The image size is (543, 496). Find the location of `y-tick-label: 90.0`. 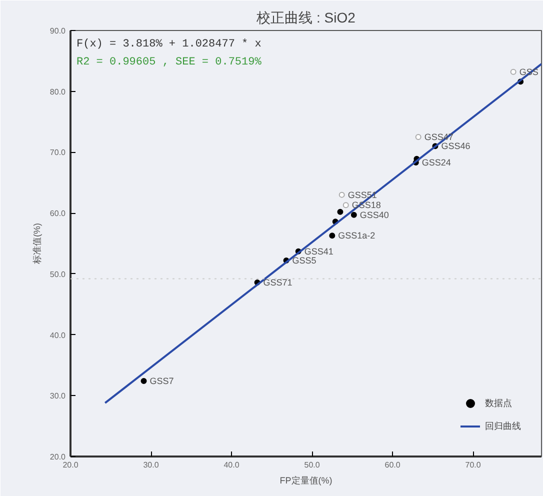

y-tick-label: 90.0 is located at coordinates (58, 31).